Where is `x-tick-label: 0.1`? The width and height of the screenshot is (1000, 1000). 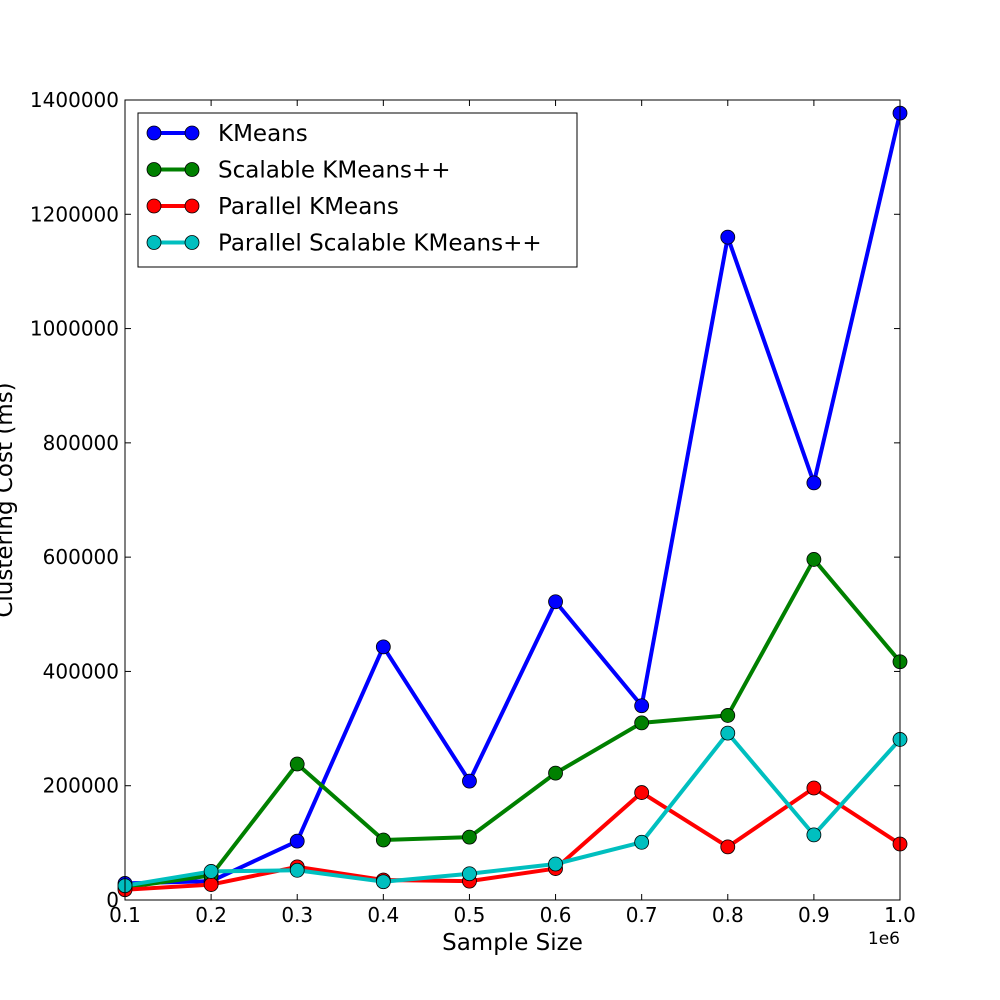 x-tick-label: 0.1 is located at coordinates (125, 915).